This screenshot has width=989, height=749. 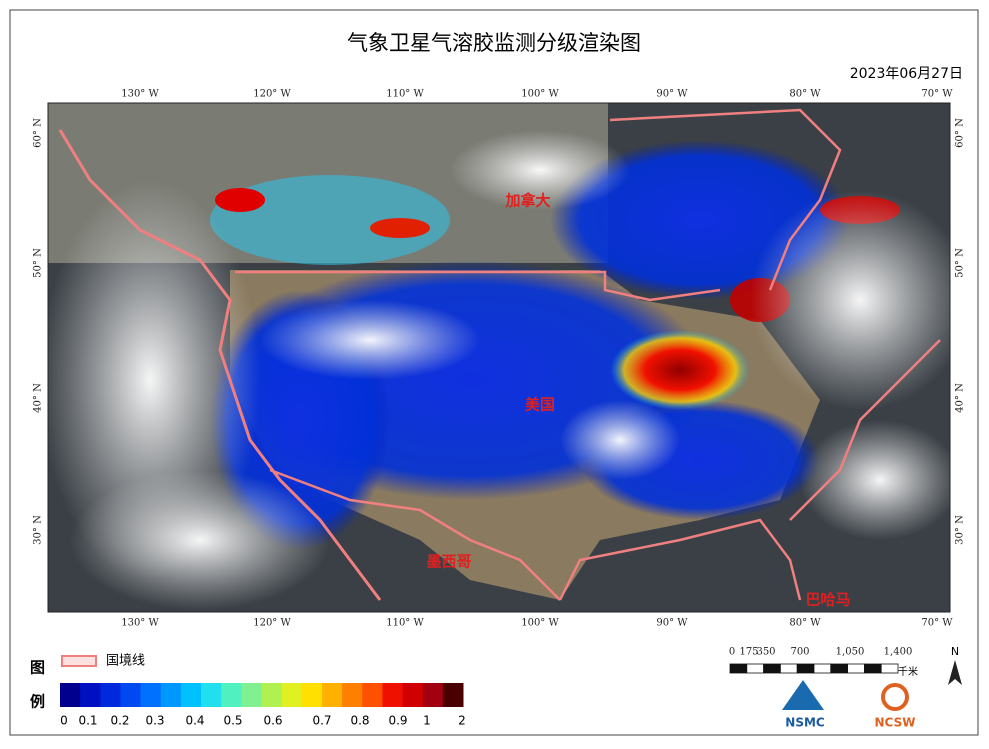 What do you see at coordinates (232, 721) in the screenshot?
I see `legend-tick-label: 0.5` at bounding box center [232, 721].